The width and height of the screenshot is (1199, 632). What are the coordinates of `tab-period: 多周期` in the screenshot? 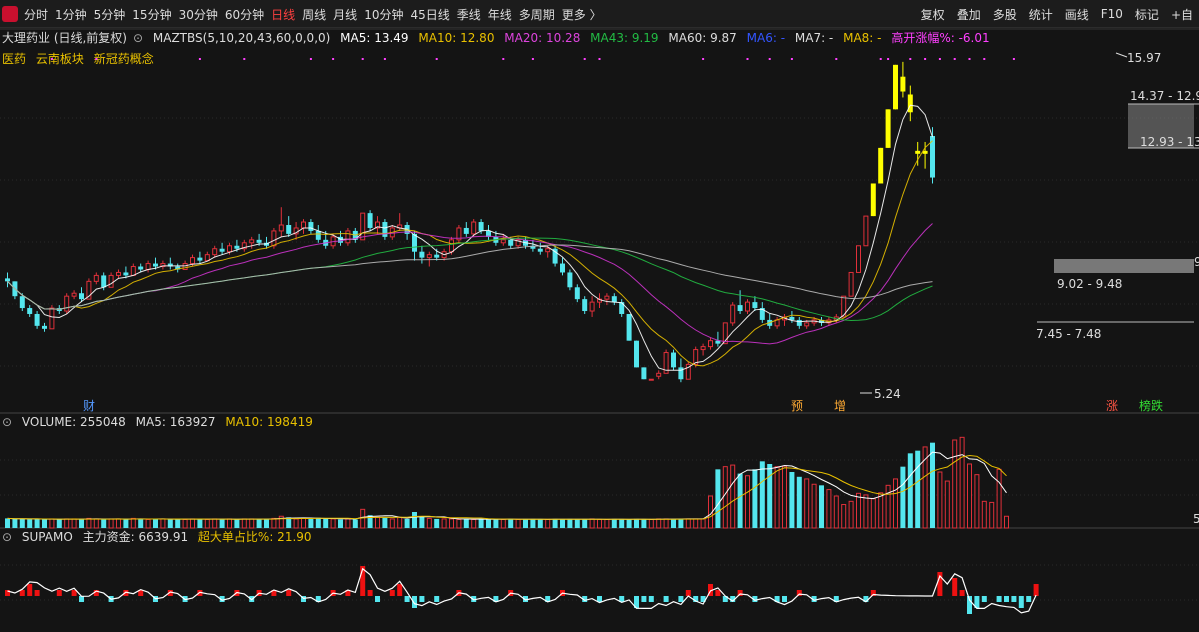 It's located at (536, 14).